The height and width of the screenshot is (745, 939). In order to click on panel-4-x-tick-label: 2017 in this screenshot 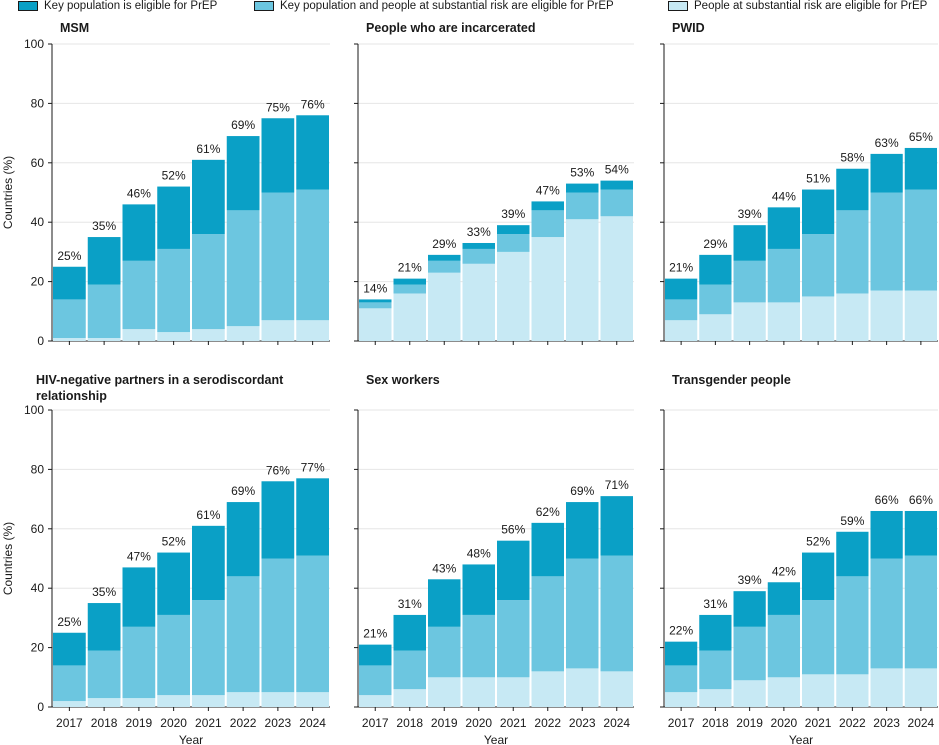, I will do `click(375, 723)`.